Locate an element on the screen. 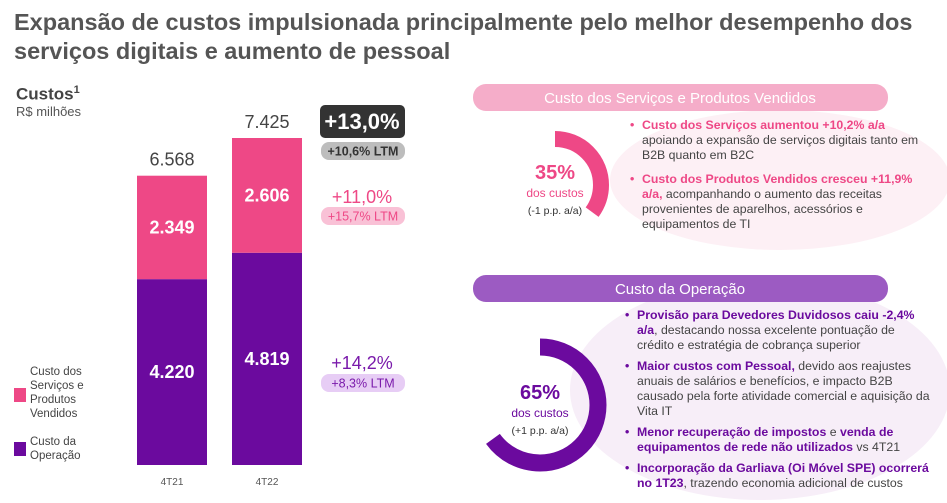 The height and width of the screenshot is (503, 947). bullet-text: Menor recuperação de impostos is located at coordinates (732, 432).